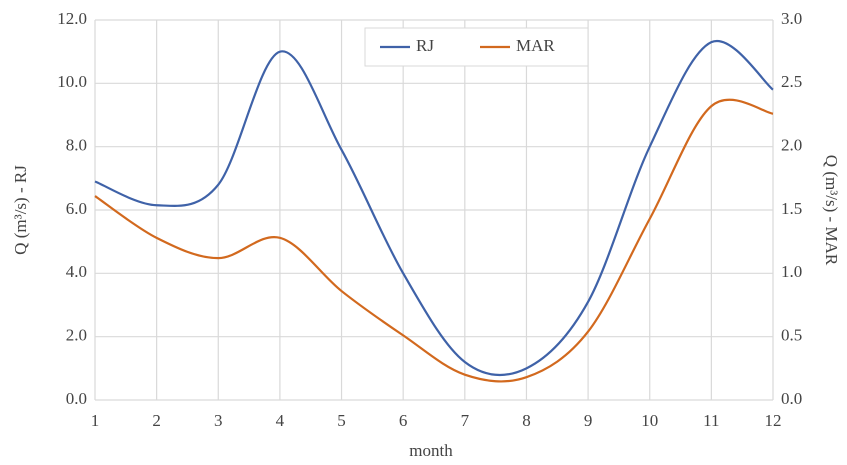 This screenshot has height=465, width=847. What do you see at coordinates (403, 420) in the screenshot?
I see `x-tick-label: 6` at bounding box center [403, 420].